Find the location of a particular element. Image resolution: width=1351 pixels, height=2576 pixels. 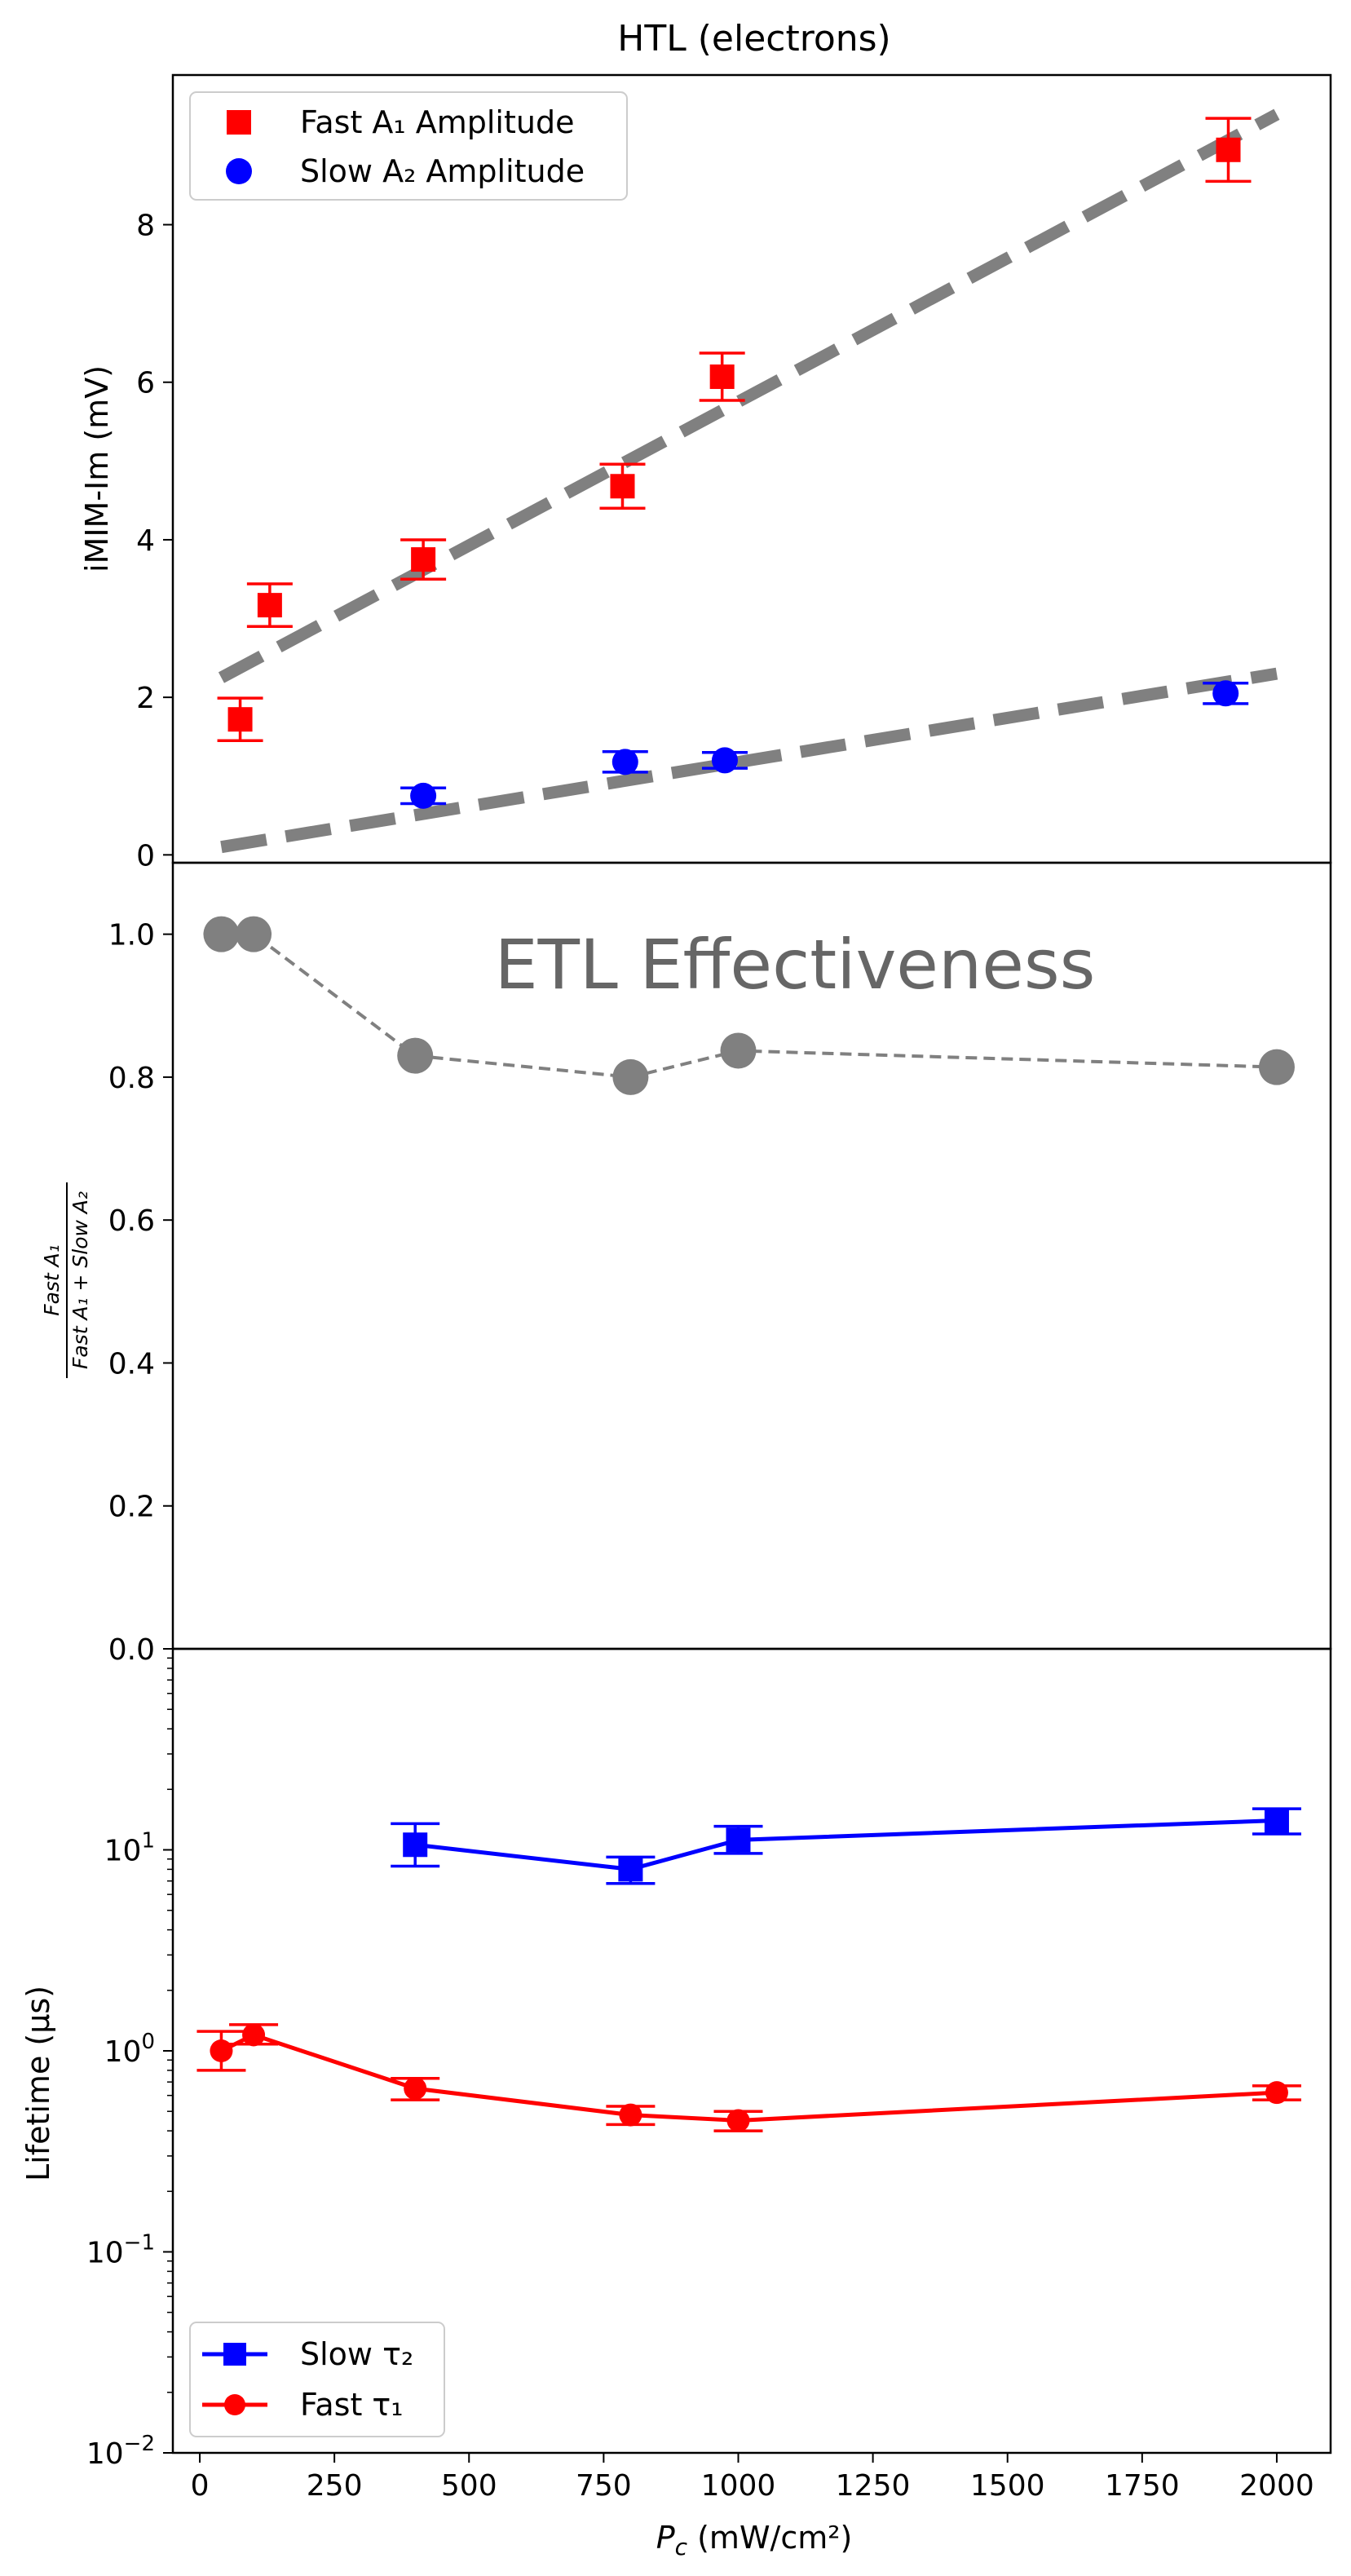

series-slow-tau2 is located at coordinates (846, 1846).